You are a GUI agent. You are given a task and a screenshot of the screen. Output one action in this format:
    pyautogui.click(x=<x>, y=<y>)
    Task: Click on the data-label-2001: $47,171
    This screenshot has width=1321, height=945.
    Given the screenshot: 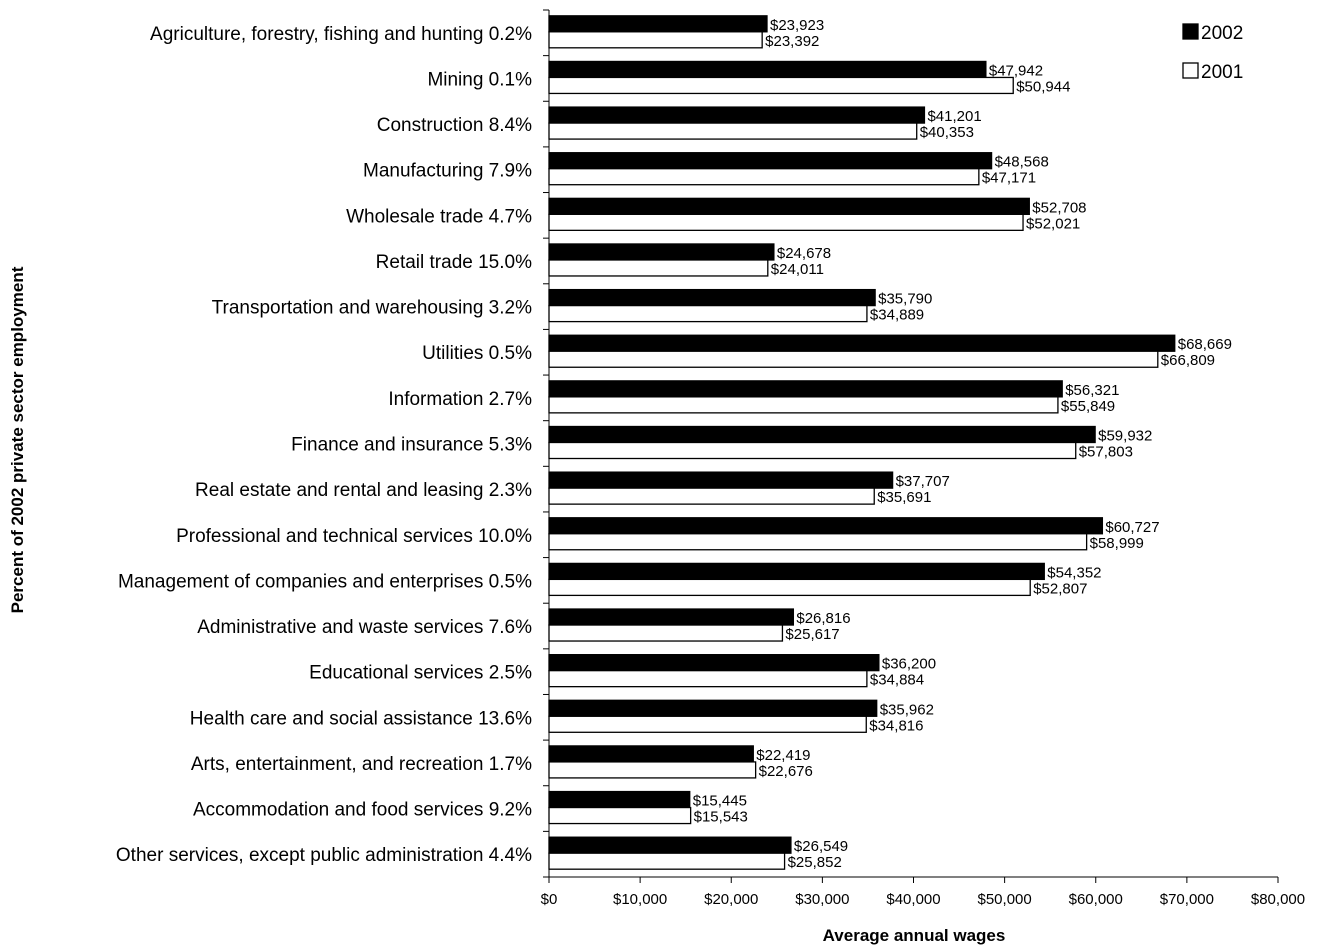 What is the action you would take?
    pyautogui.click(x=1009, y=178)
    